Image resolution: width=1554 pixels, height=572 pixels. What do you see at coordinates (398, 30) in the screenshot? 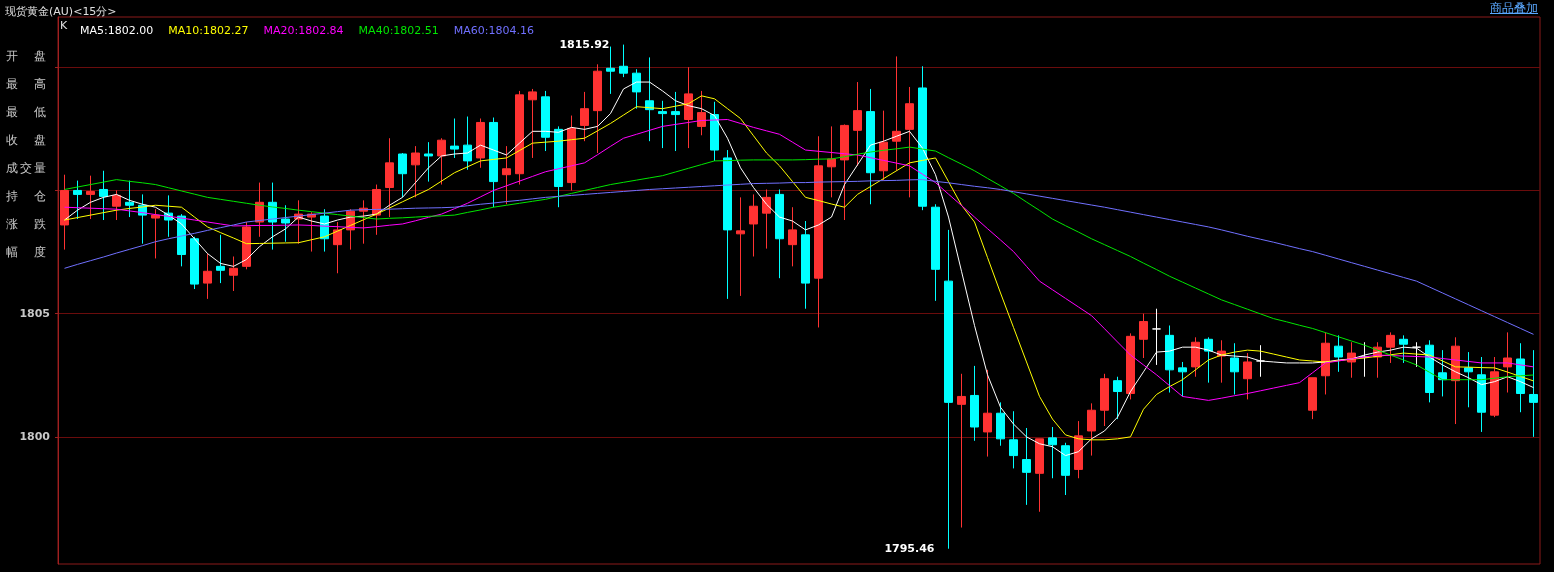
I see `text: MA40:1802.51` at bounding box center [398, 30].